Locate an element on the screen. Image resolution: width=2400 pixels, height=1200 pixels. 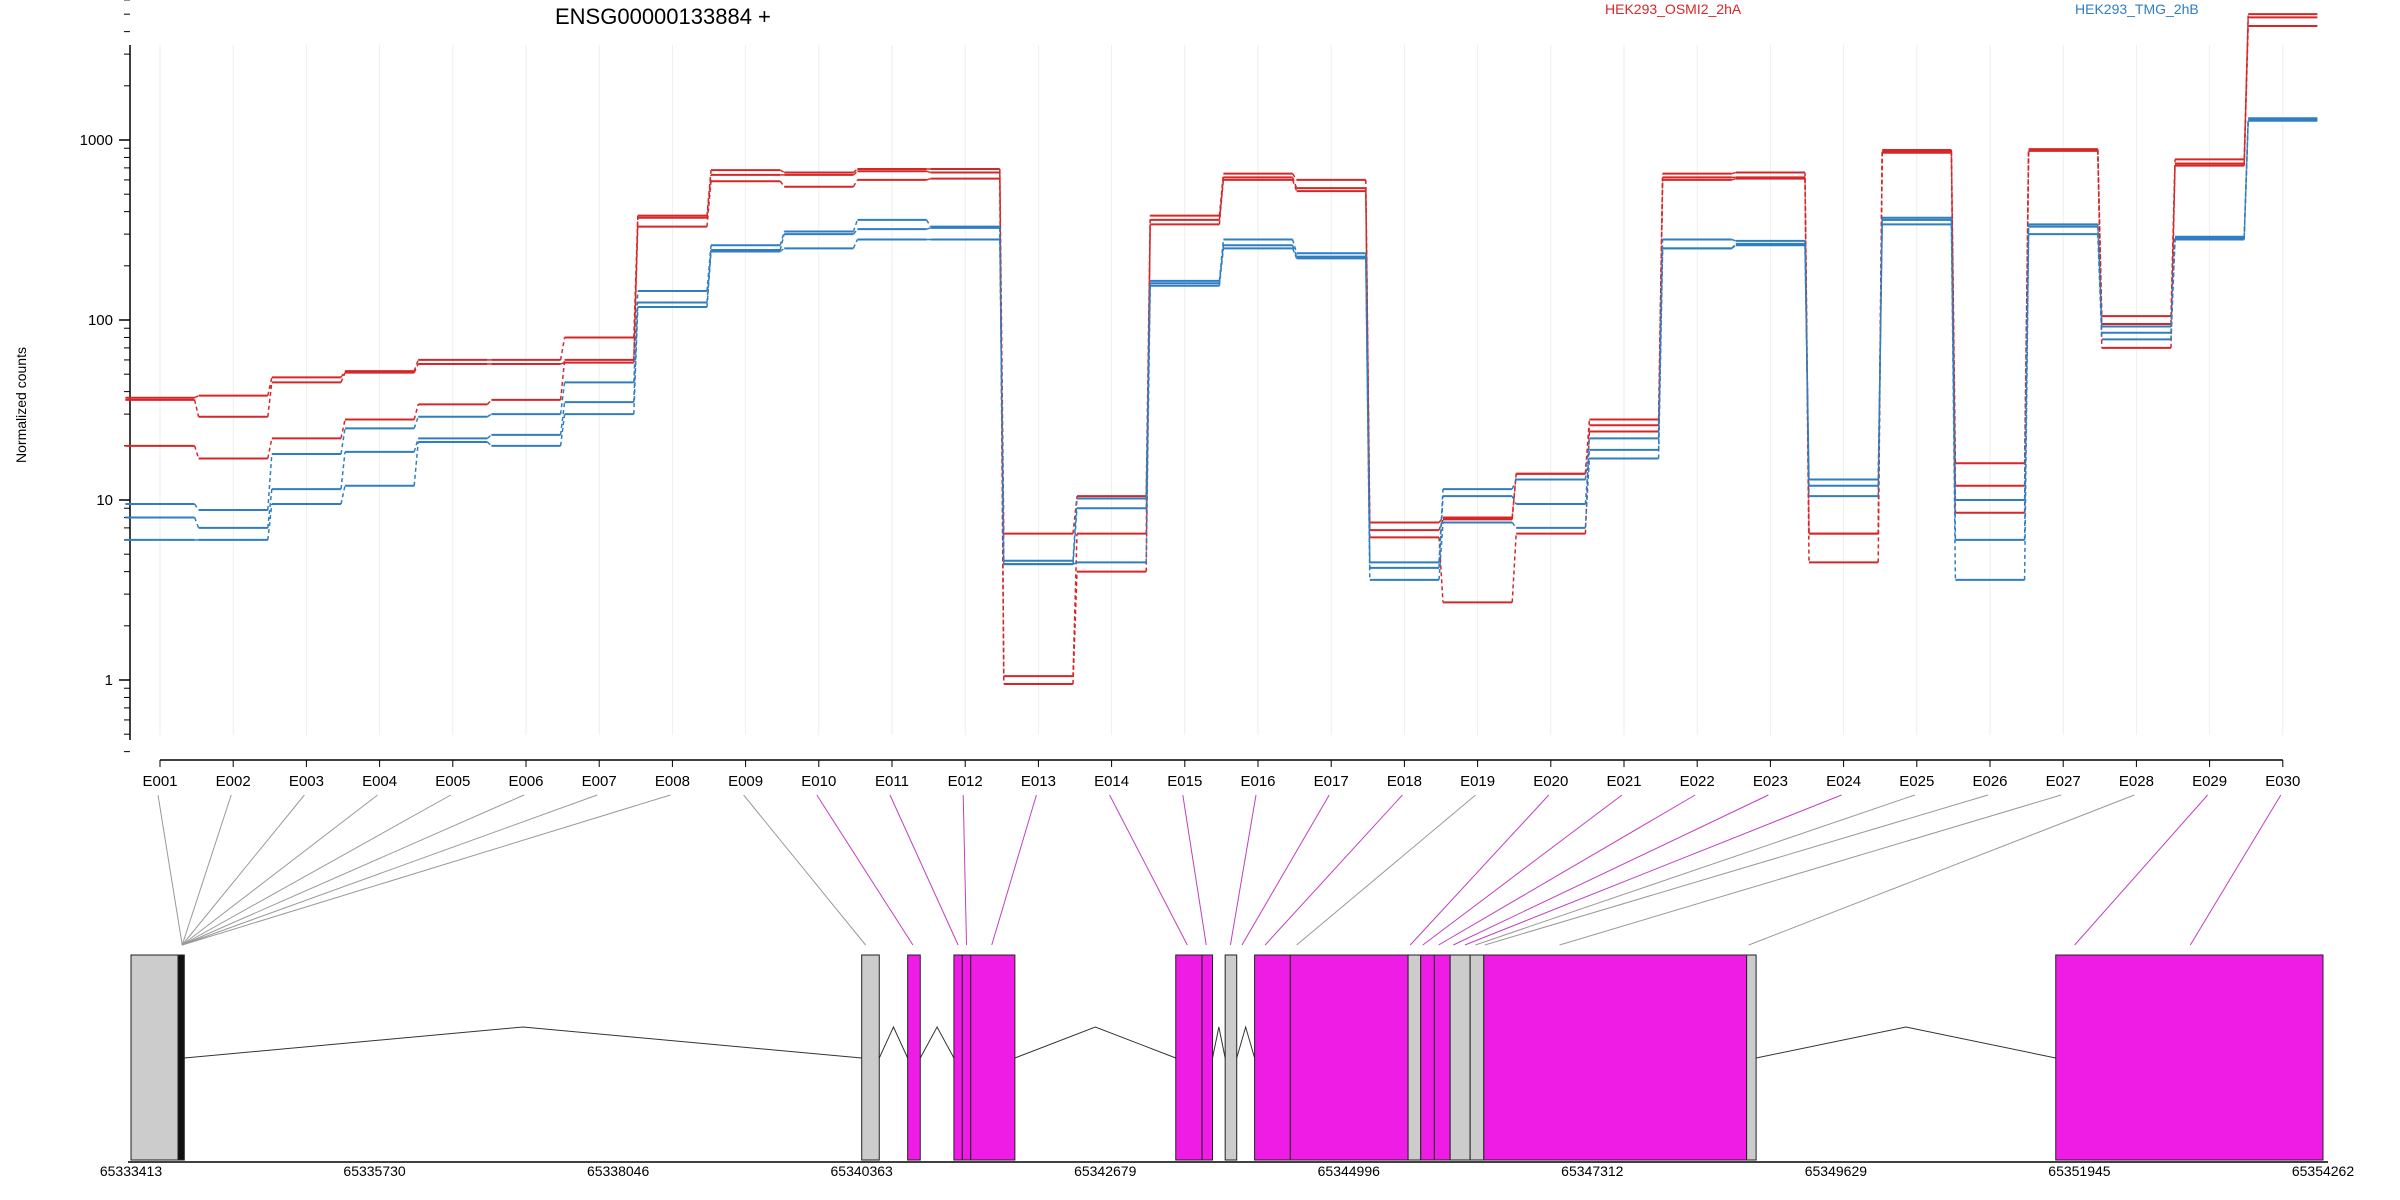
gene-title: ENSG00000133884 + is located at coordinates (663, 16).